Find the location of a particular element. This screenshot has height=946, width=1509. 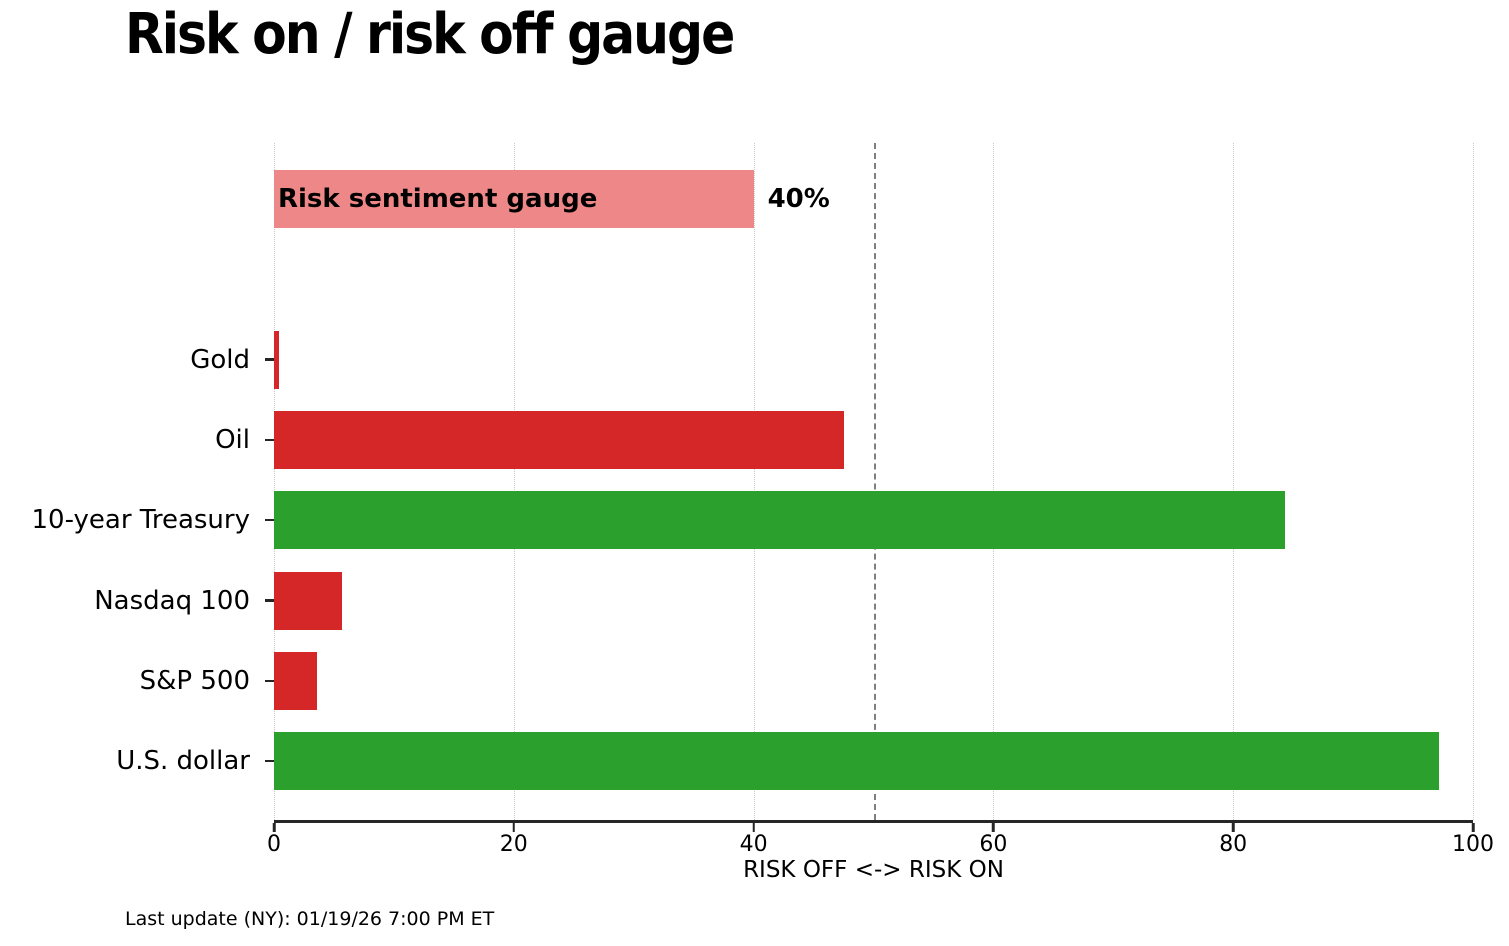

bar-oil is located at coordinates (559, 439).